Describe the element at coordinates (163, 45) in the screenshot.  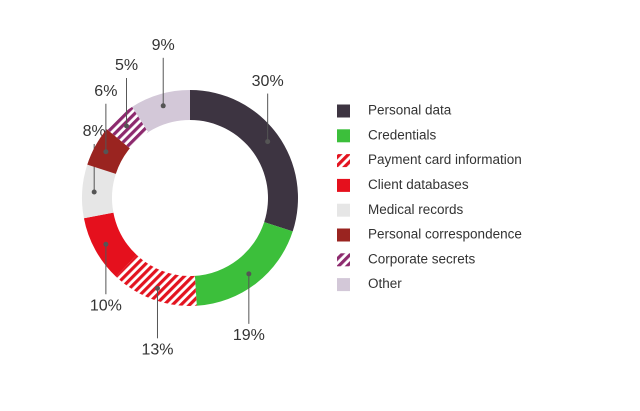
I see `value-label: 9%` at that location.